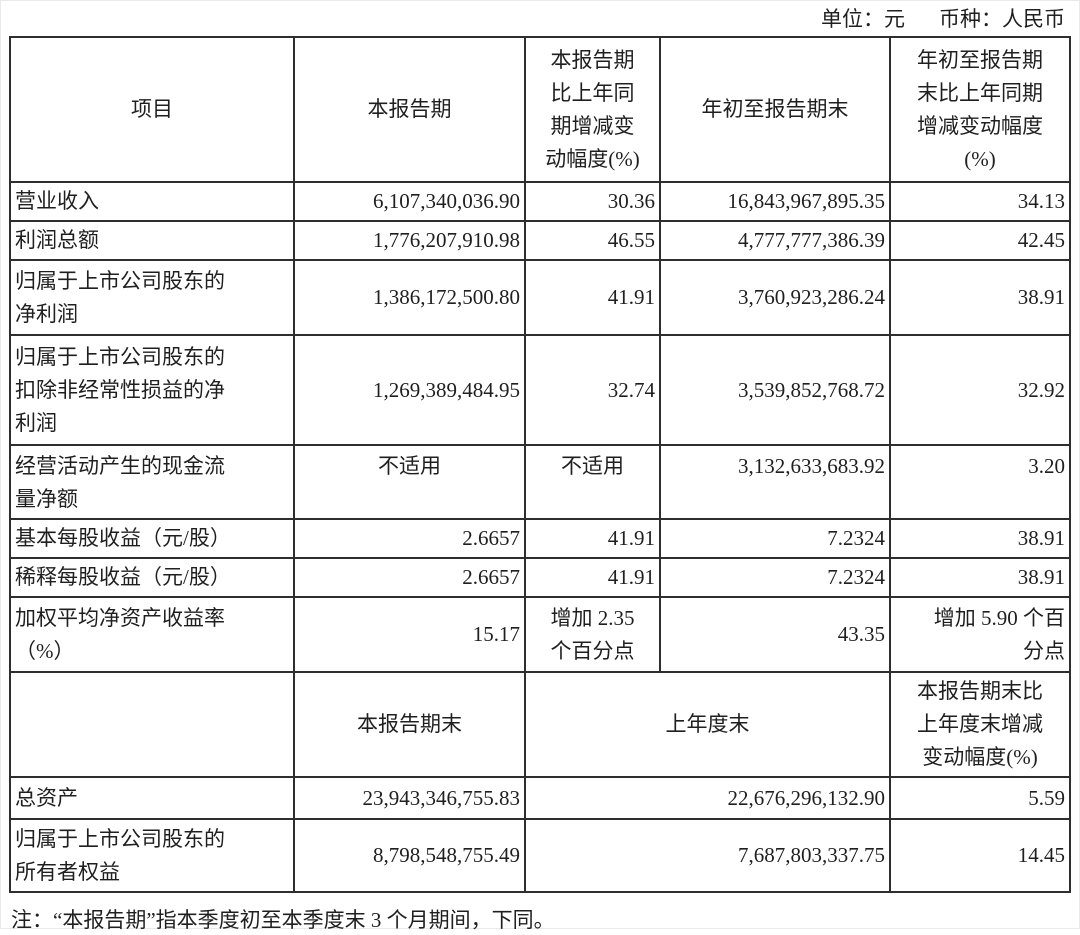 This screenshot has width=1080, height=935. What do you see at coordinates (980, 390) in the screenshot?
I see `cell-value: 32.92` at bounding box center [980, 390].